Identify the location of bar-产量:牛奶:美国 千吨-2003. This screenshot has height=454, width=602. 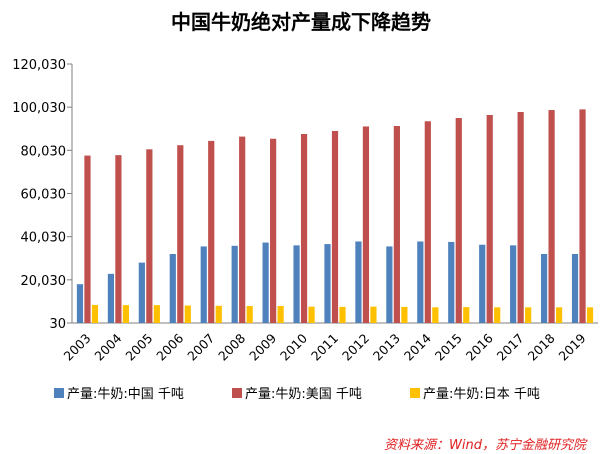
(87, 239).